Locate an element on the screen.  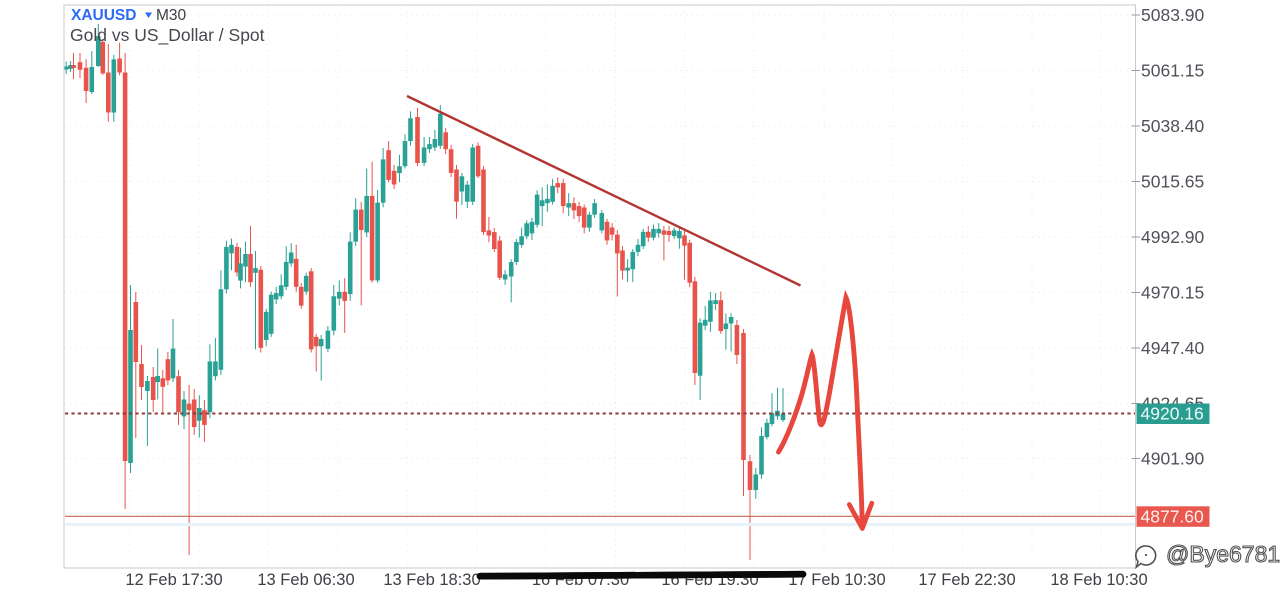
svg-text: 5083.90 is located at coordinates (1173, 15).